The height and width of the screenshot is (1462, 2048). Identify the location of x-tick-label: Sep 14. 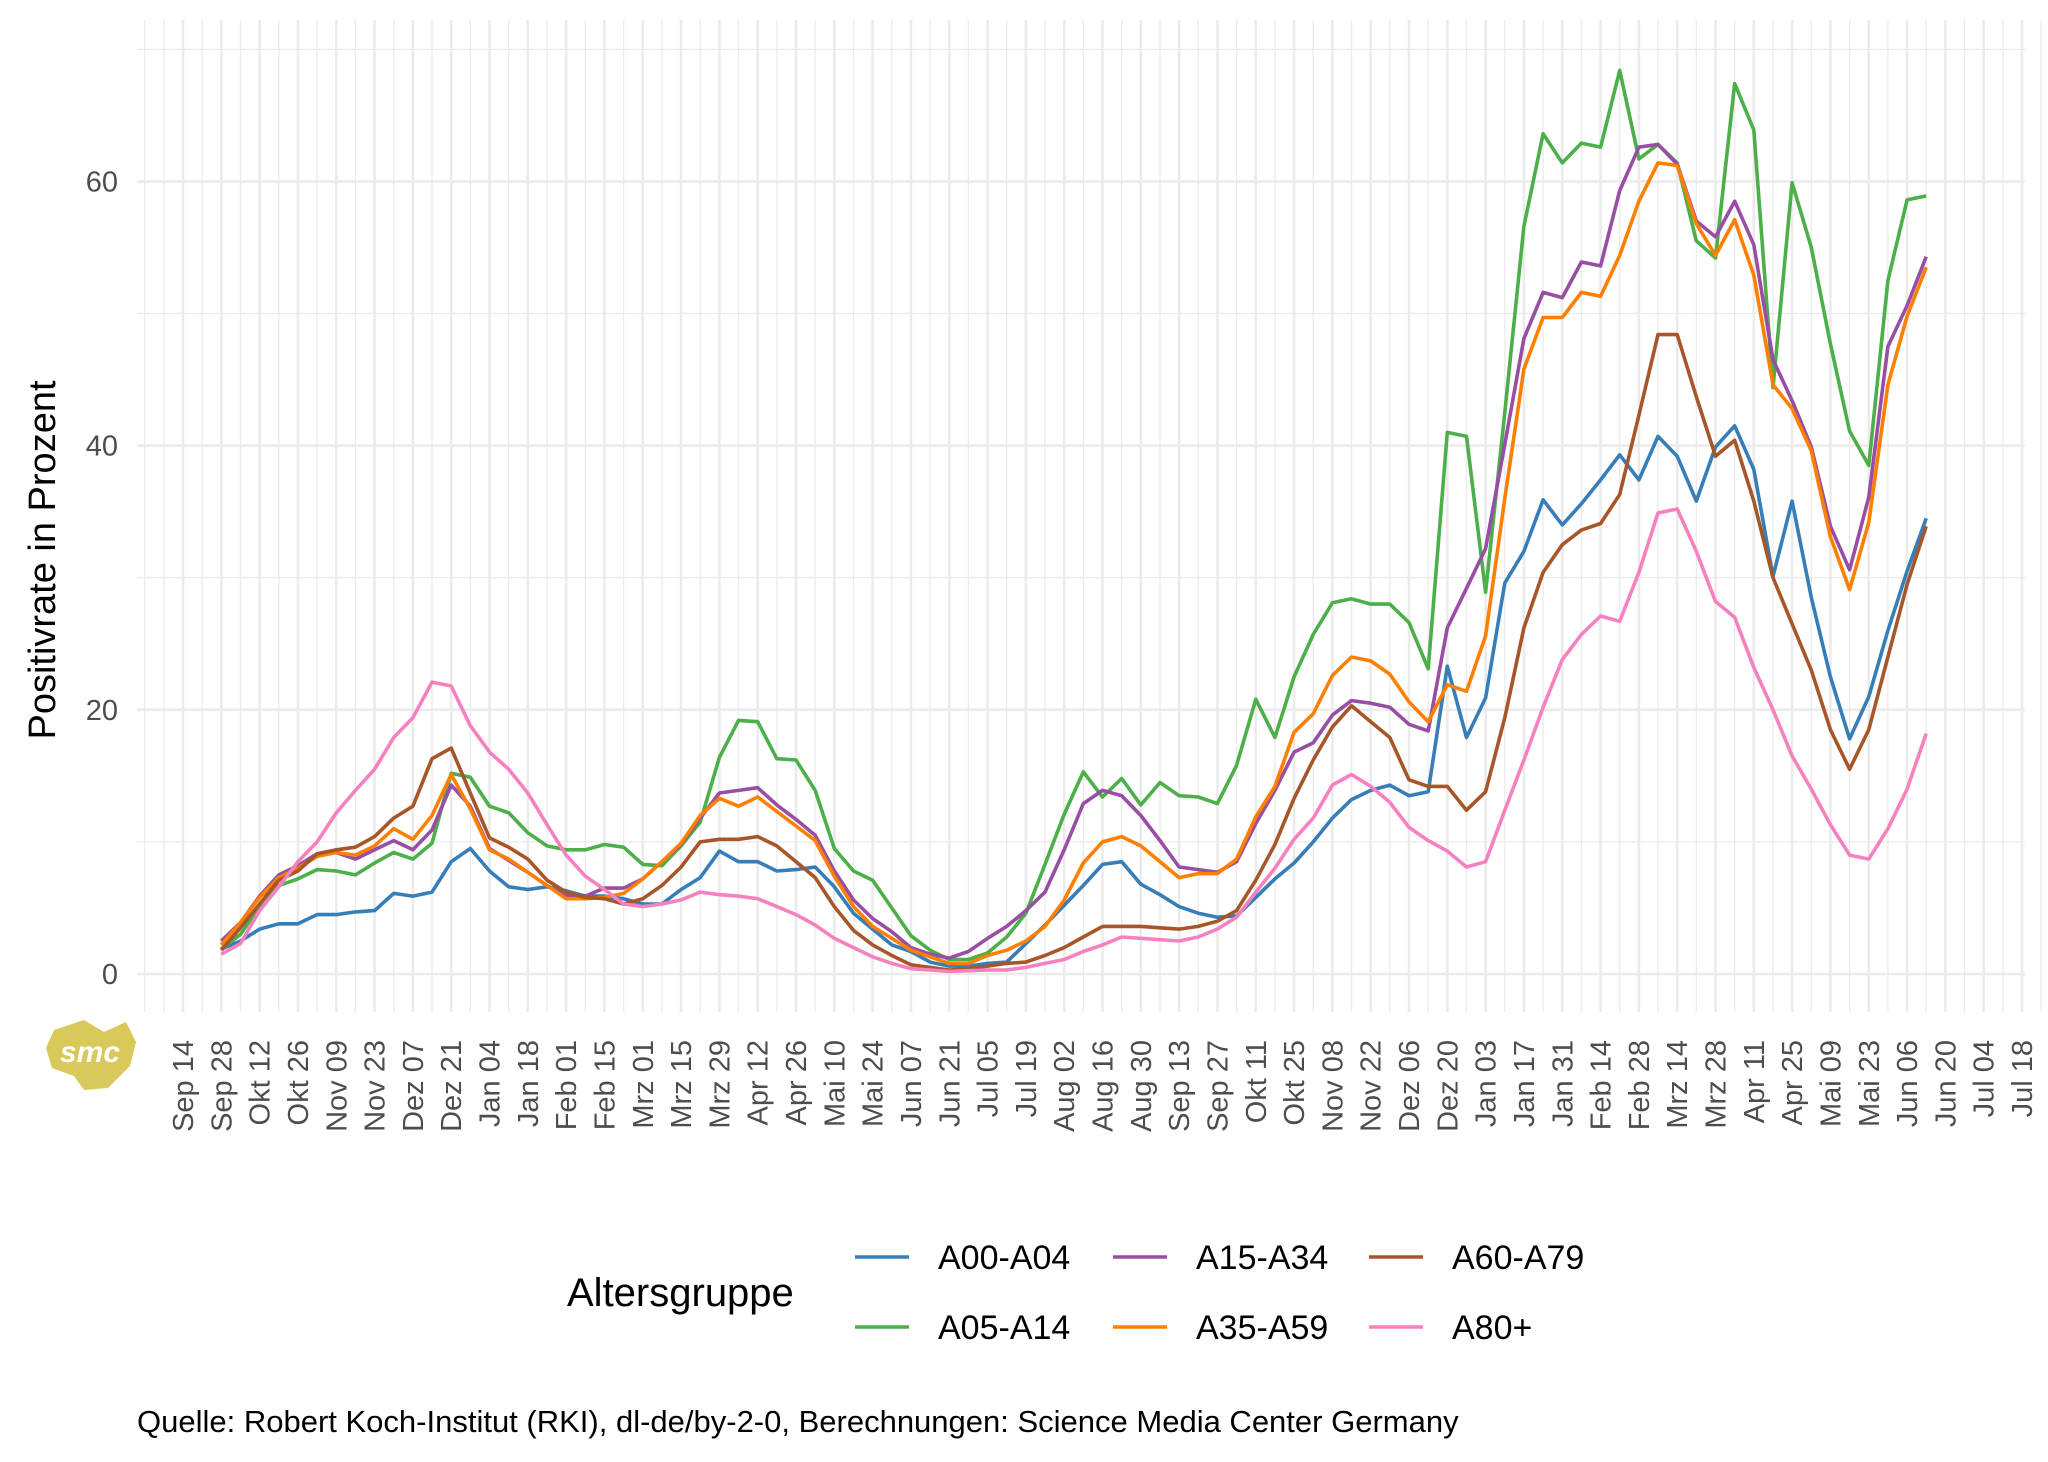
(184, 1086).